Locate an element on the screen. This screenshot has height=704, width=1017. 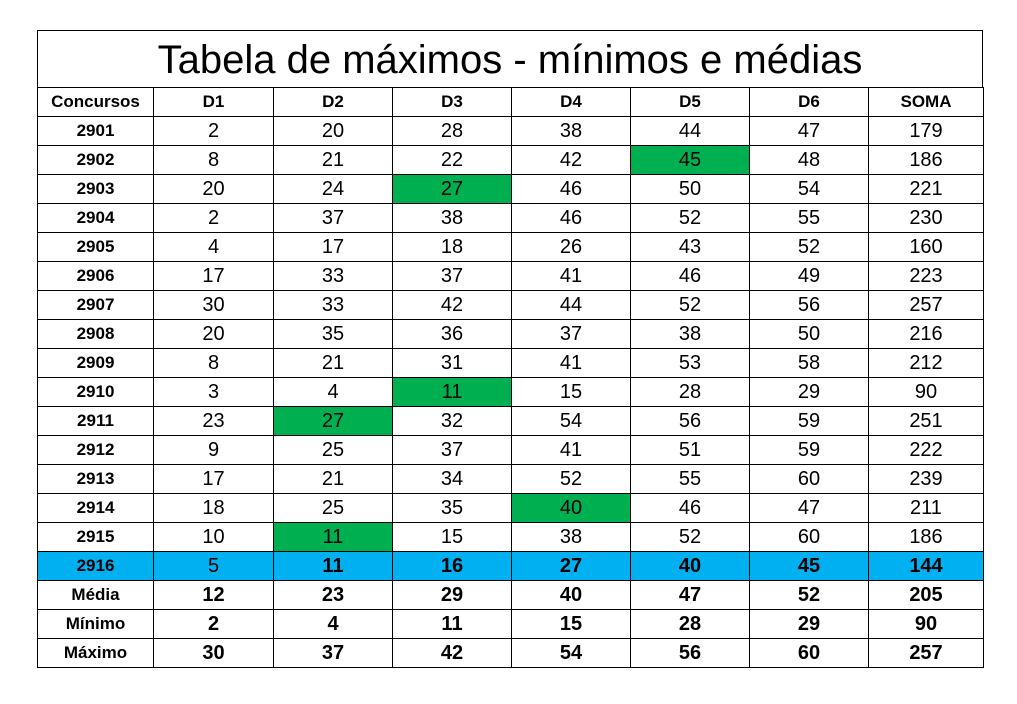
cell: 28 is located at coordinates (690, 392).